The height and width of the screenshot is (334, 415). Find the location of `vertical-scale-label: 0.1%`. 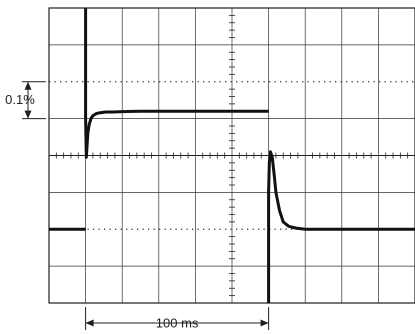

vertical-scale-label: 0.1% is located at coordinates (20, 99).